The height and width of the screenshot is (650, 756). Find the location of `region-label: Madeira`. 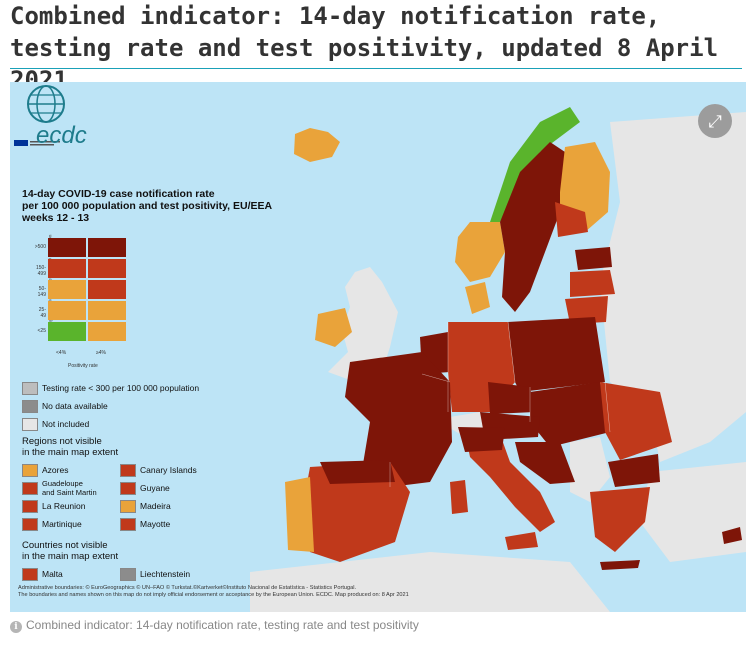

region-label: Madeira is located at coordinates (155, 506).